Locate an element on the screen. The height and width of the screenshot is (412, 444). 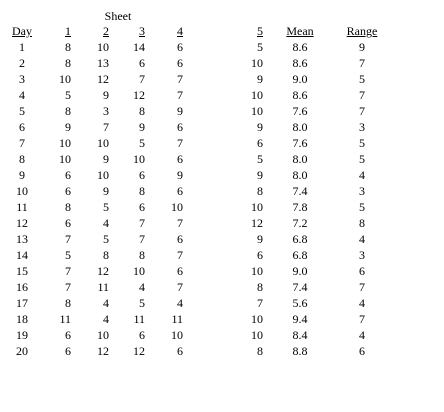
table-row: 7 10 10 5 7 6 7.6 5 is located at coordinates (198, 143).